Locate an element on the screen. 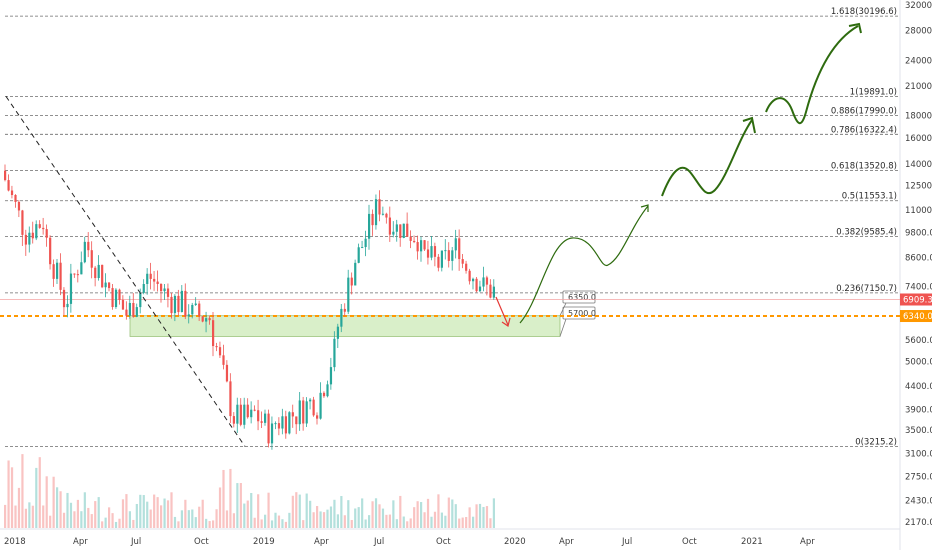 The image size is (932, 550). fib-level-label: 0(3215.2) is located at coordinates (876, 442).